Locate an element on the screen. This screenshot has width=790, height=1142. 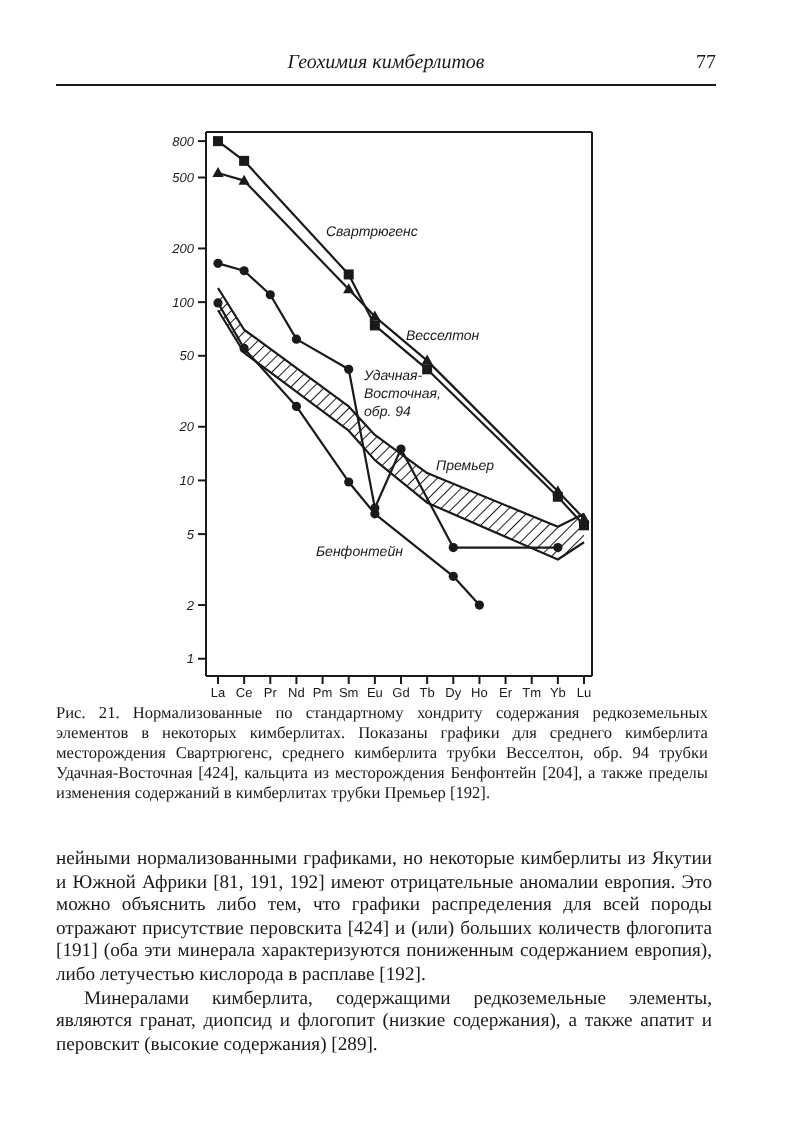
text: нейными нормализованными графиками, но некоторые кимберлиты из Якутии и Южной Африки [81, 191, 192] имеют отрицательные аномалии европия. Это можно объяснить либо тем, что графики распределения для всей породы отражают присутствие перовскита [424] и (или) больших количеств флогопита [191] (оба эти минерала характеризуются пониженным содержанием европия), либо летучестью кислорода в расплаве [192]. is located at coordinates (384, 918).